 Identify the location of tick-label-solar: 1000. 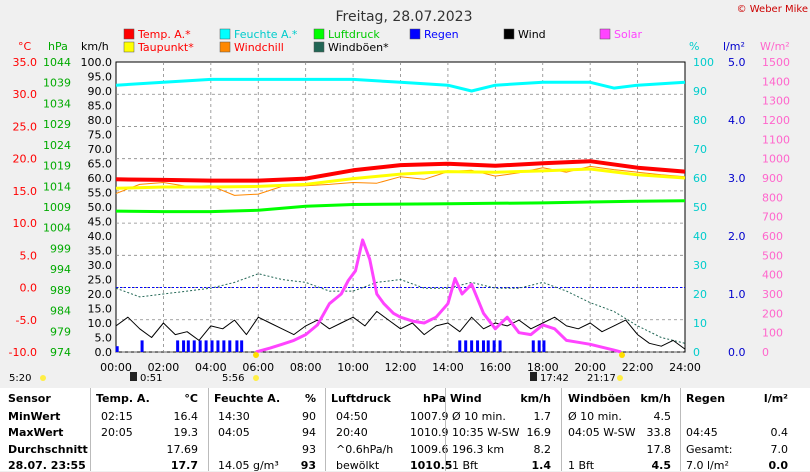
(776, 159).